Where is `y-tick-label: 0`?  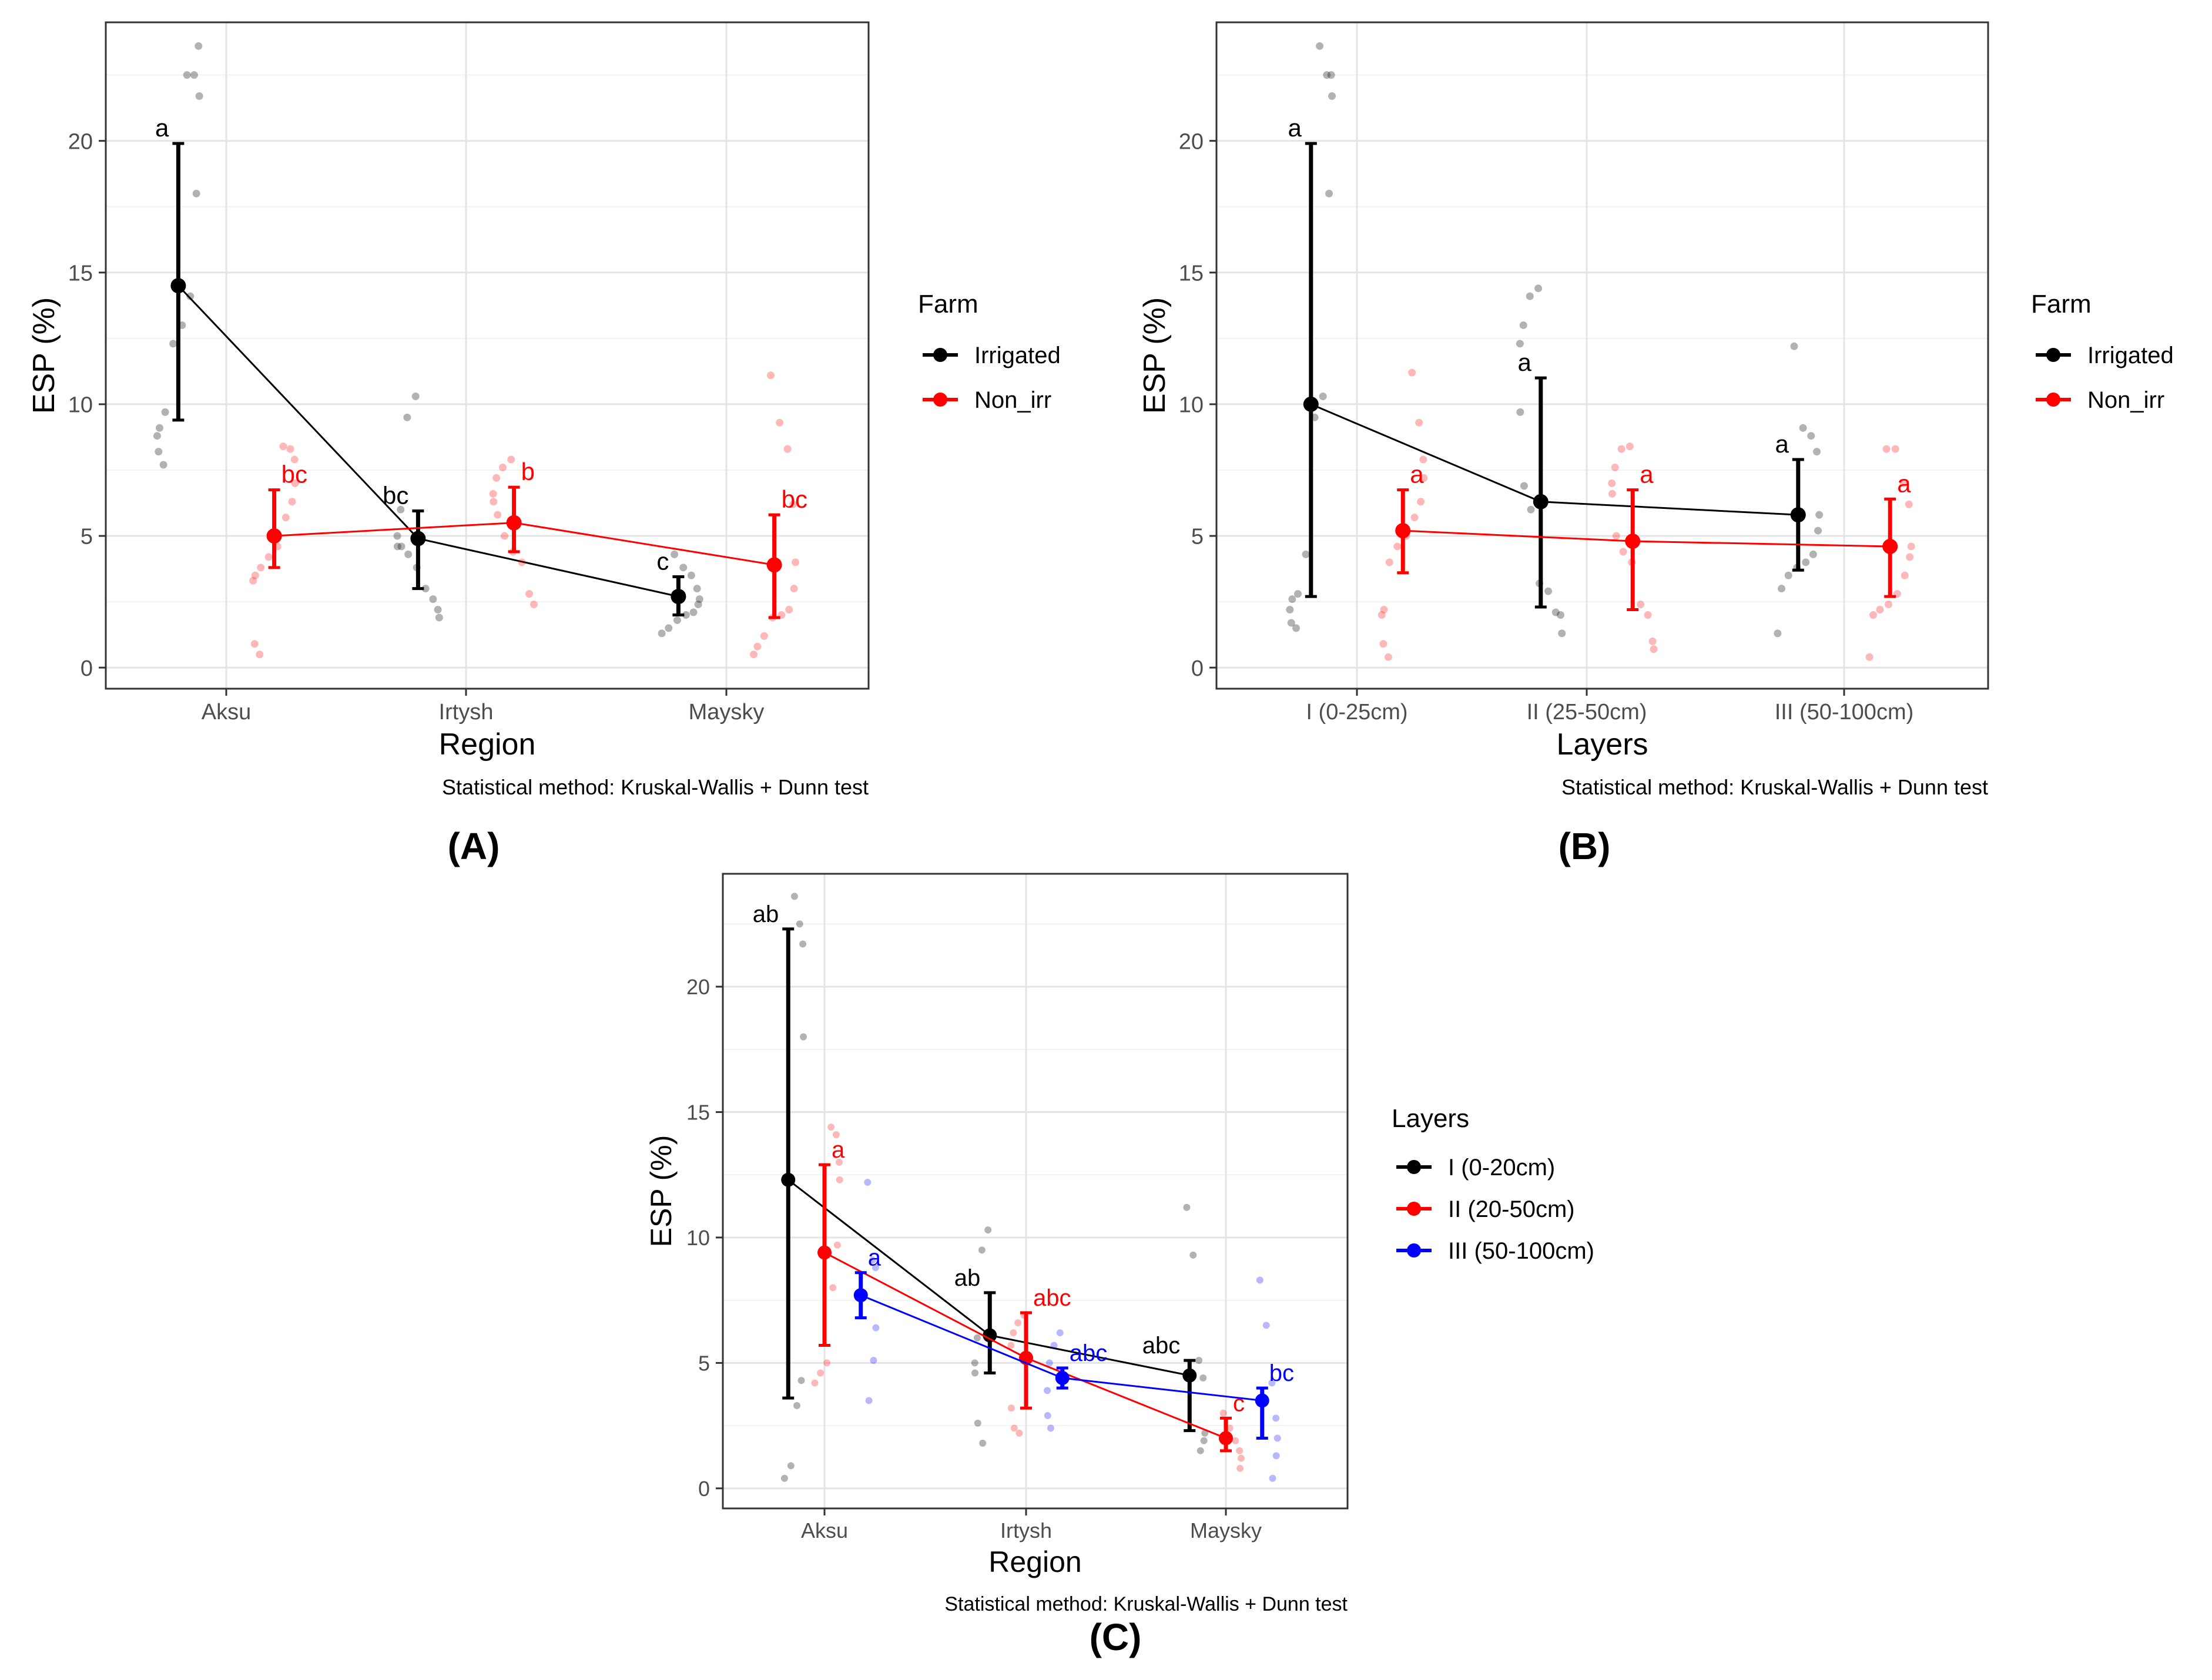 y-tick-label: 0 is located at coordinates (87, 668).